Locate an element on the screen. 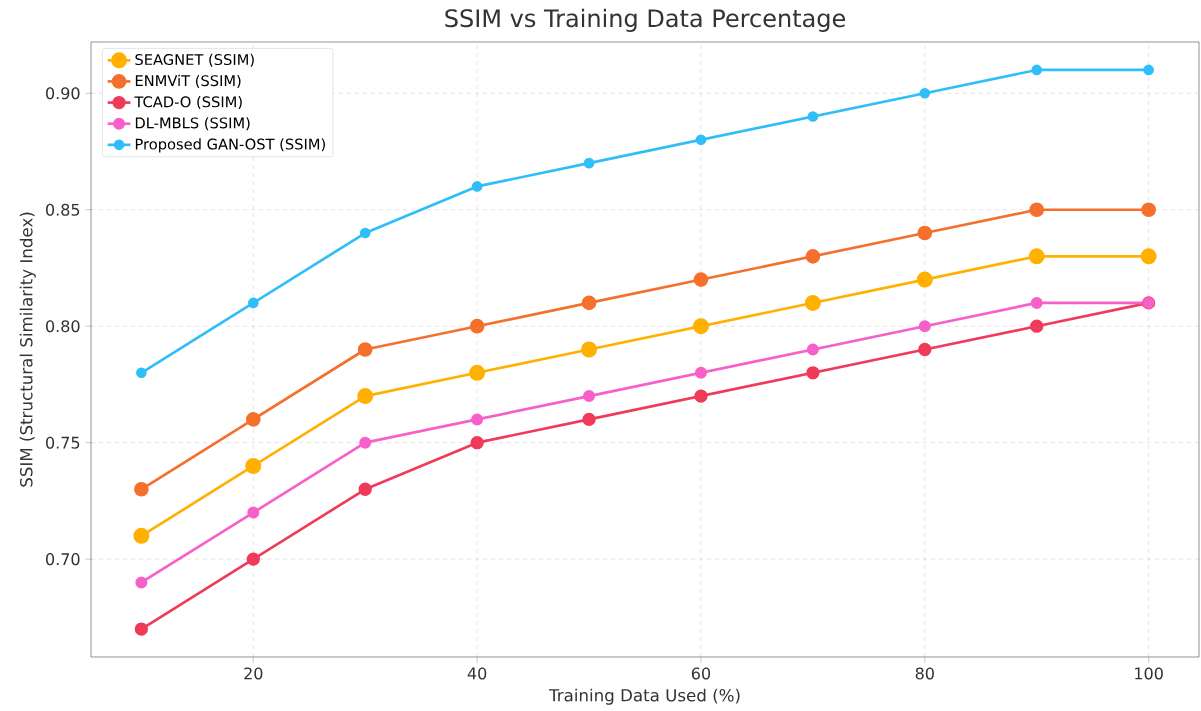 The height and width of the screenshot is (711, 1201). x-tick-label: 20 is located at coordinates (253, 673).